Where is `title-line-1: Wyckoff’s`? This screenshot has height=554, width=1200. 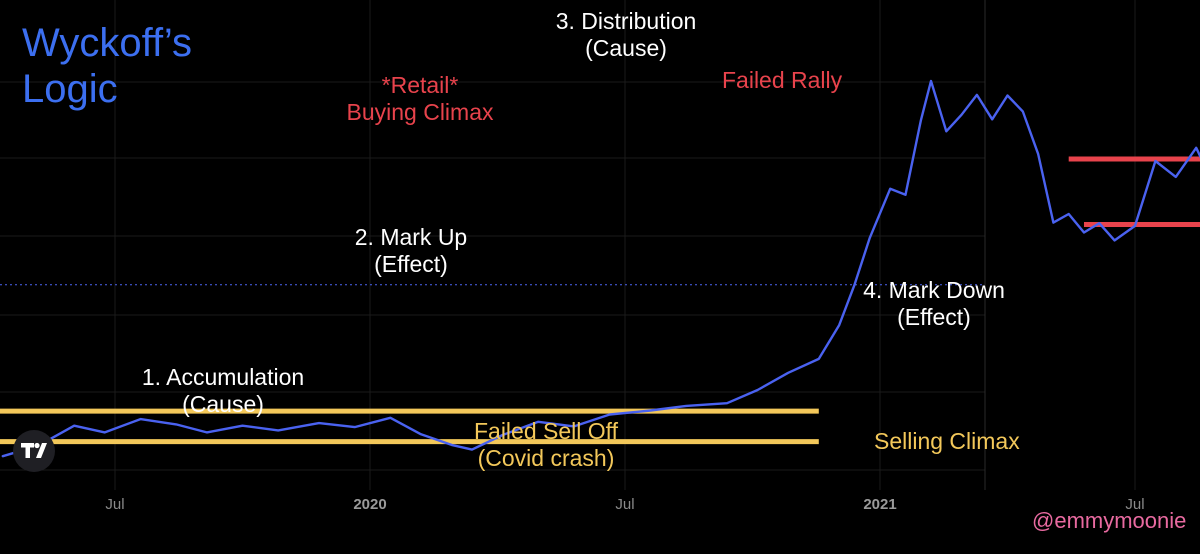
title-line-1: Wyckoff’s is located at coordinates (107, 43).